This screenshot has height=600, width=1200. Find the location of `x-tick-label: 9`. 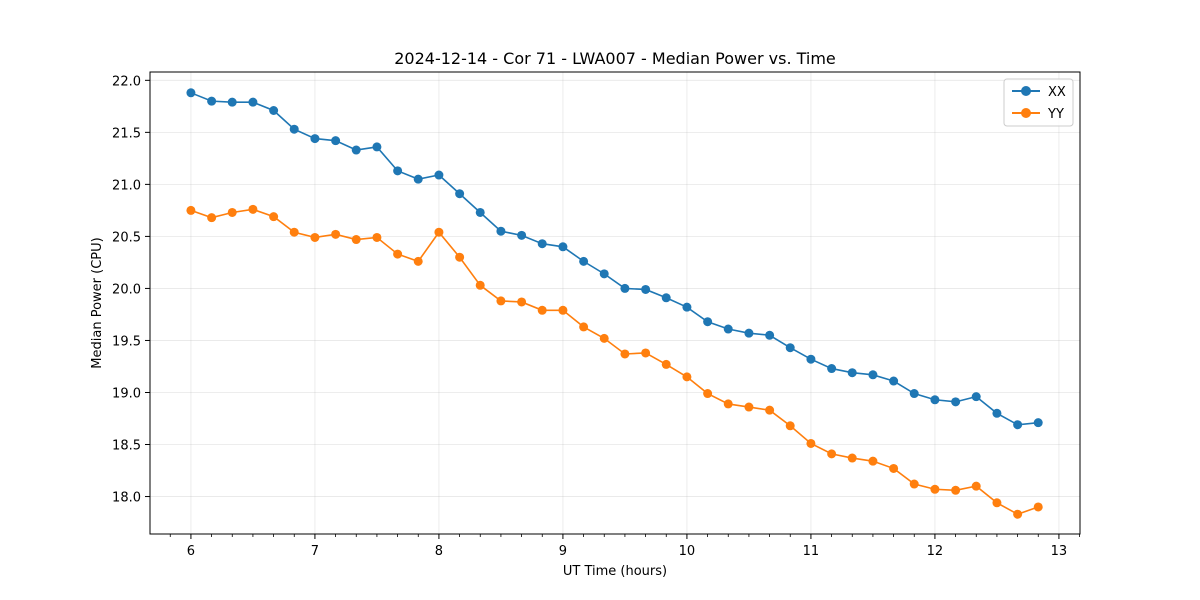

x-tick-label: 9 is located at coordinates (563, 551).